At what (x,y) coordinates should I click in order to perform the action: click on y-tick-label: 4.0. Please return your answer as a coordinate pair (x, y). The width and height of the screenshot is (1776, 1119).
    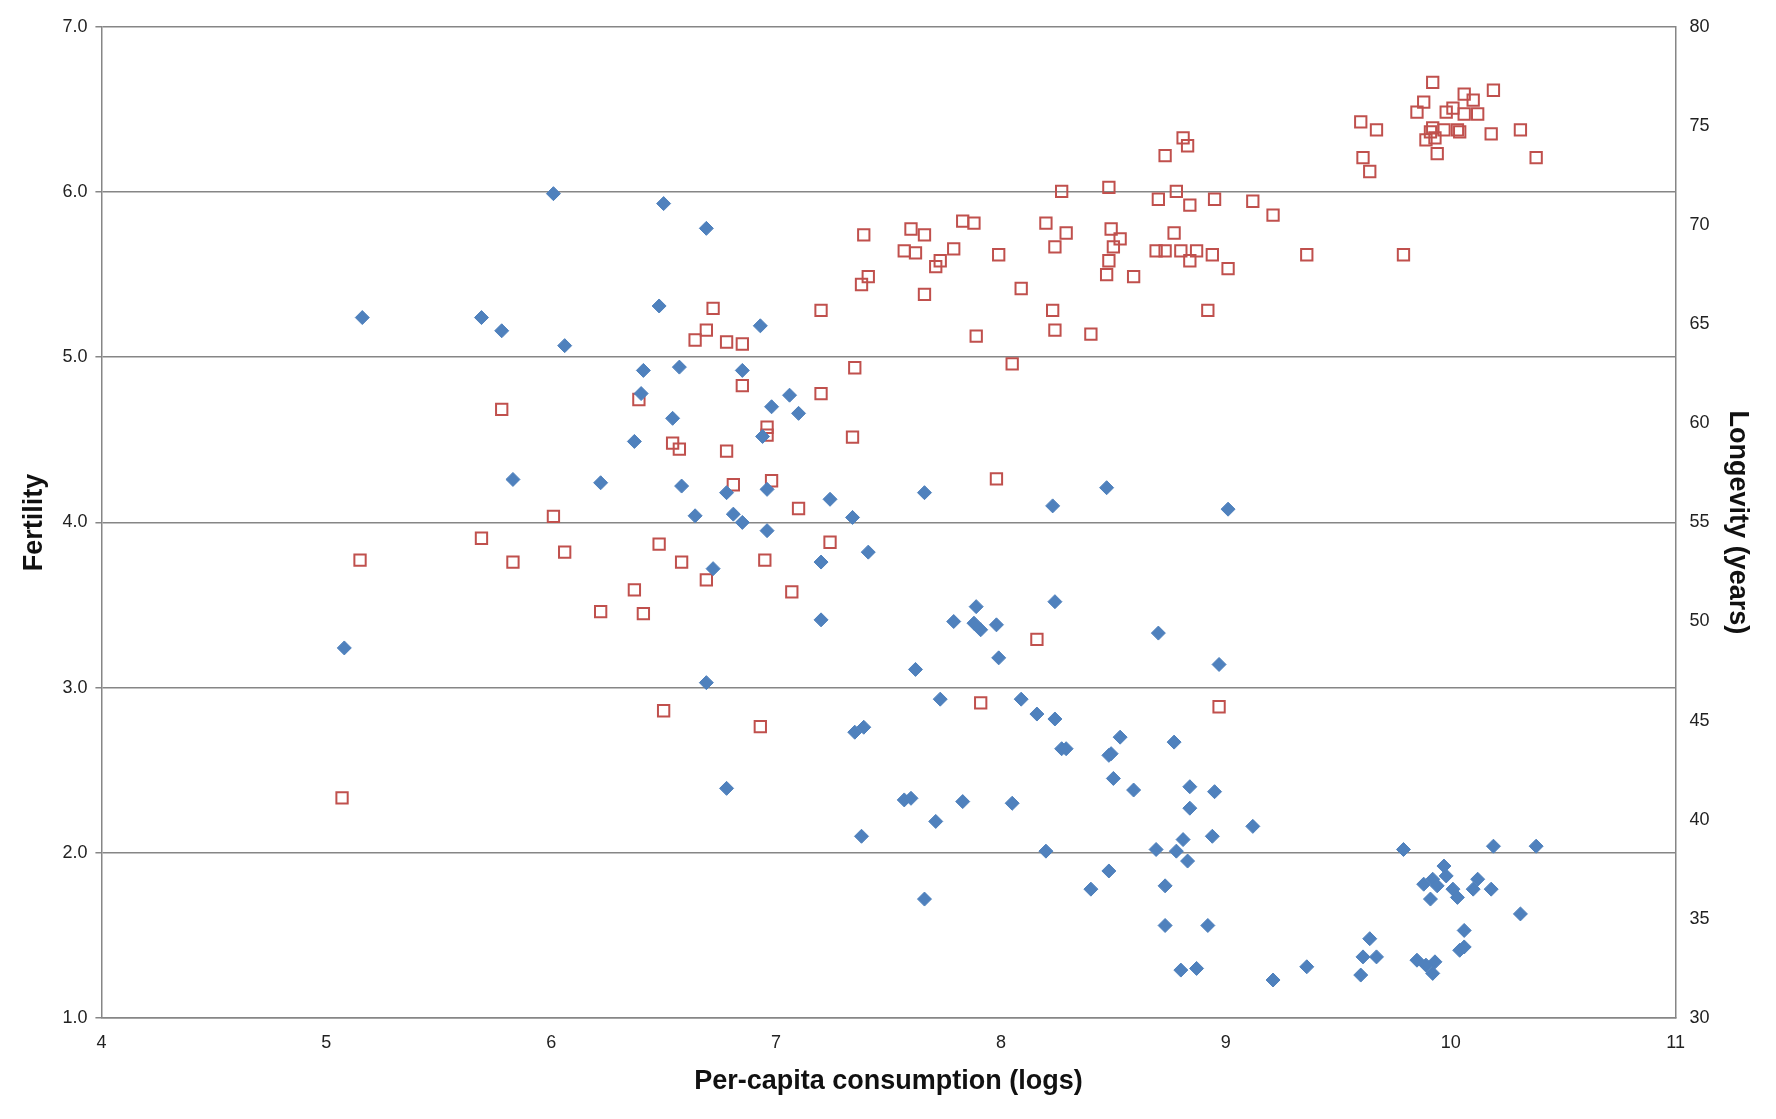
    Looking at the image, I should click on (75, 521).